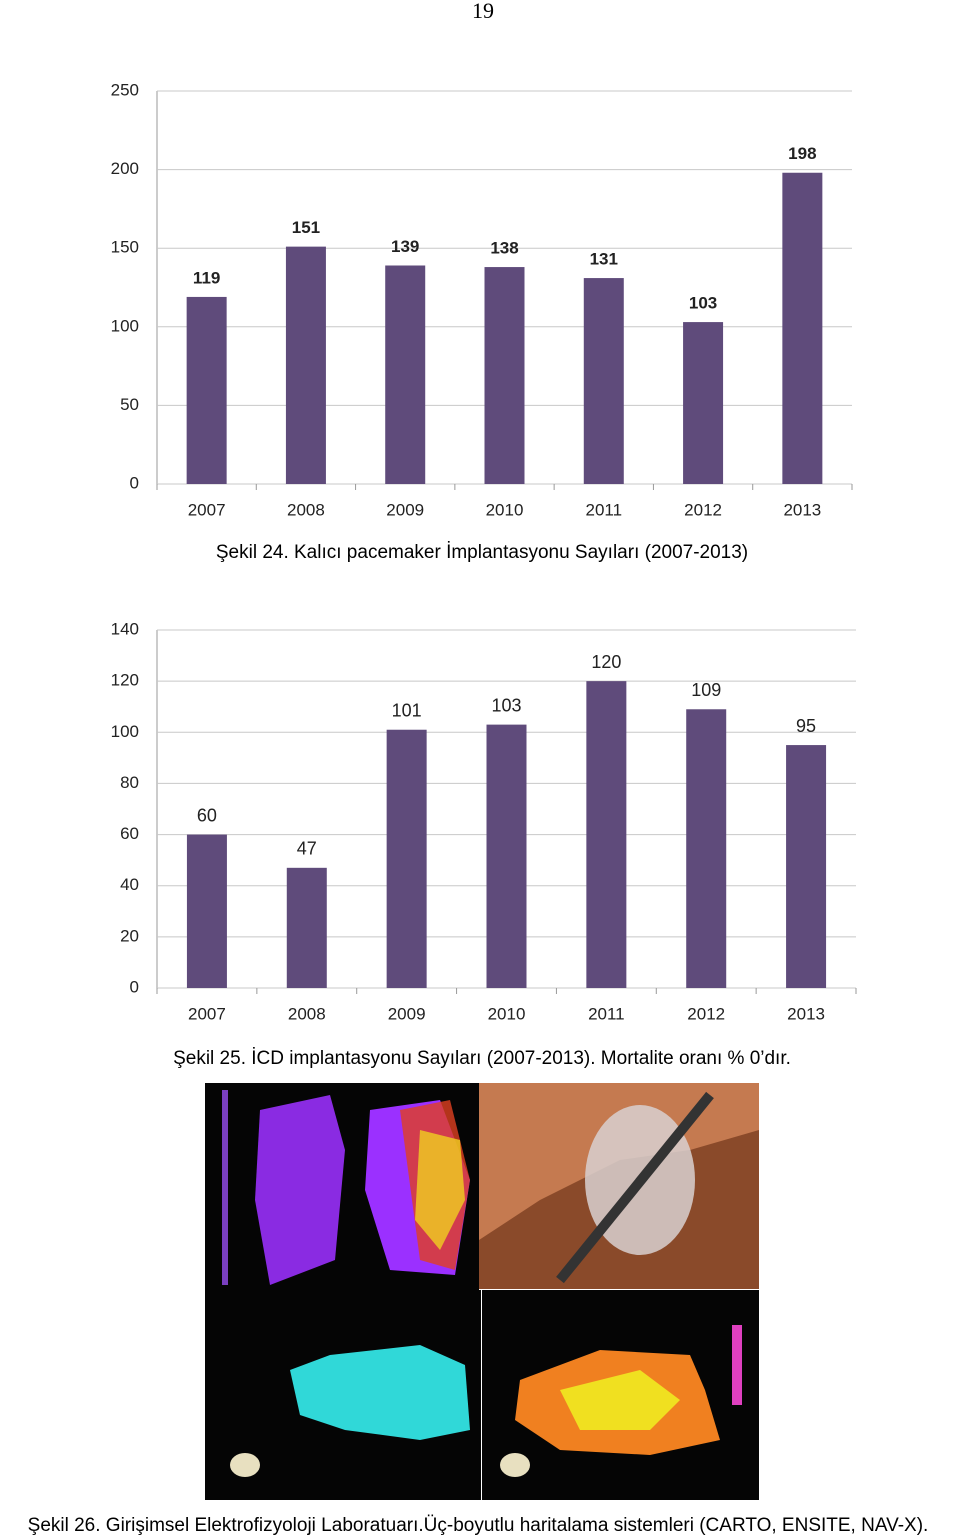 This screenshot has width=960, height=1540. Describe the element at coordinates (125, 89) in the screenshot. I see `y-tick-label: 250` at that location.